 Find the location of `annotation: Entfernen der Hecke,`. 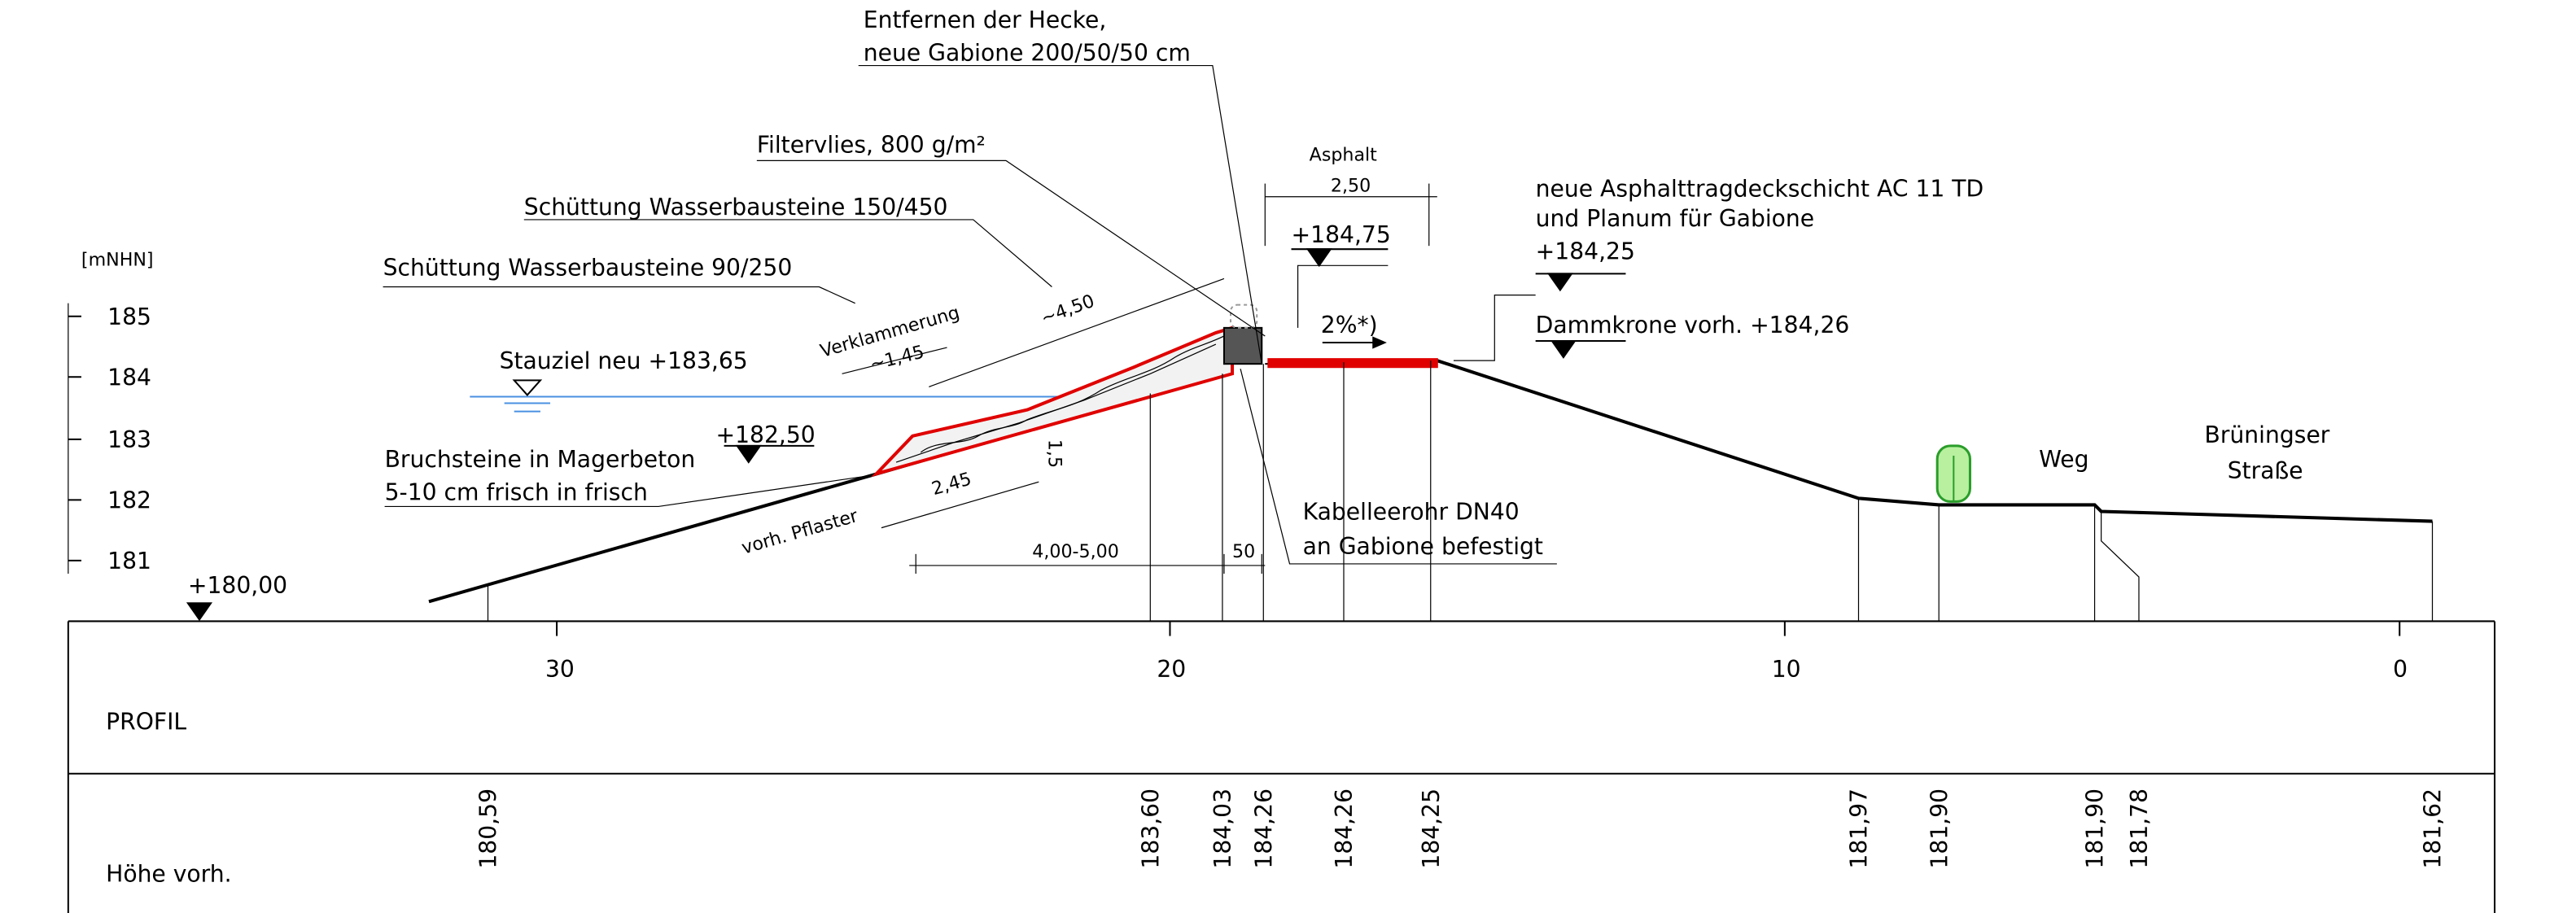

annotation: Entfernen der Hecke, is located at coordinates (985, 20).